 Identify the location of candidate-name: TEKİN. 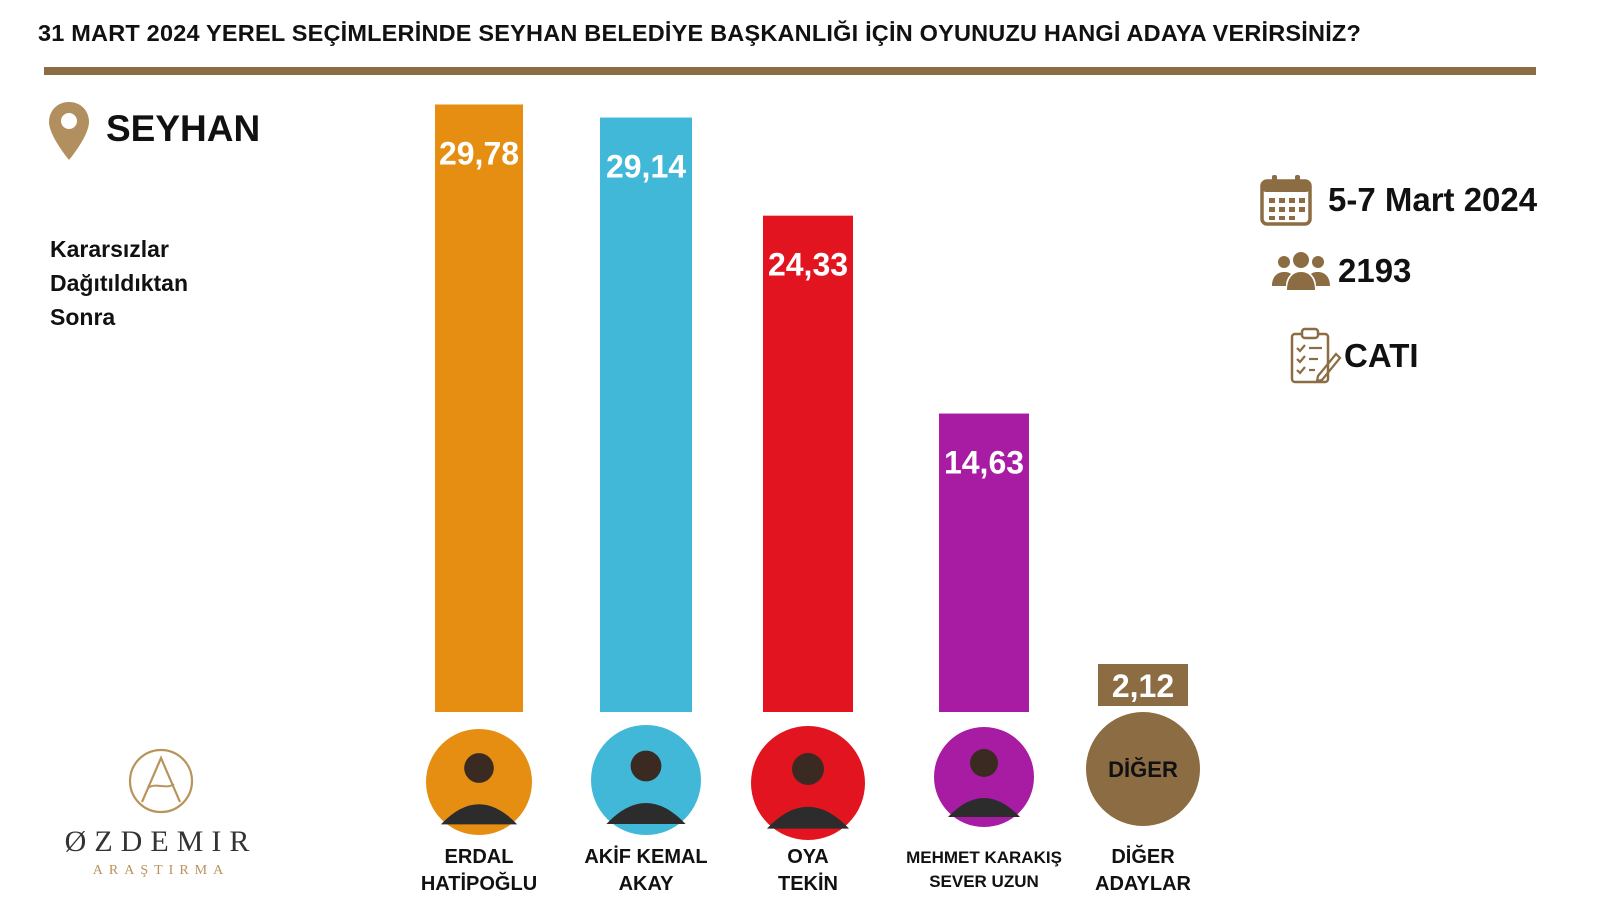
(808, 883).